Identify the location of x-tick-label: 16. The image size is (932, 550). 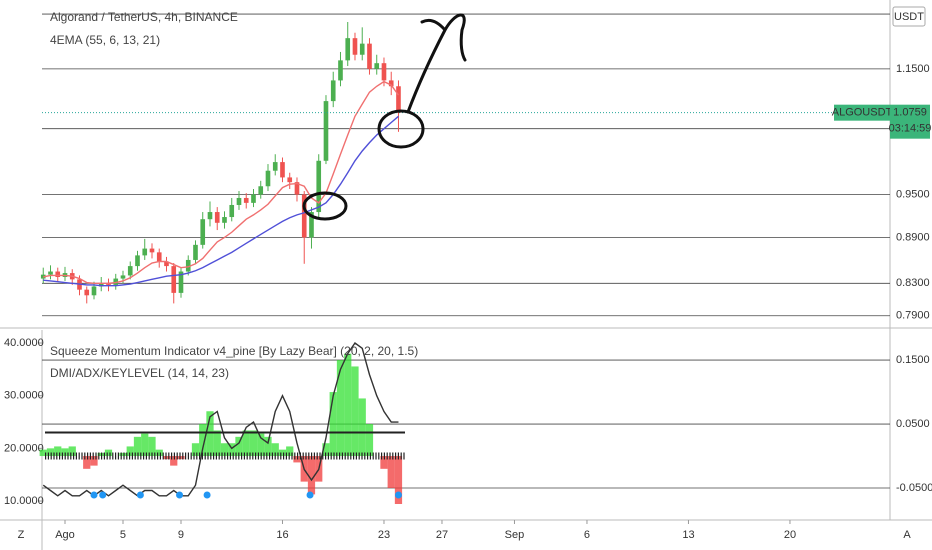
(282, 535).